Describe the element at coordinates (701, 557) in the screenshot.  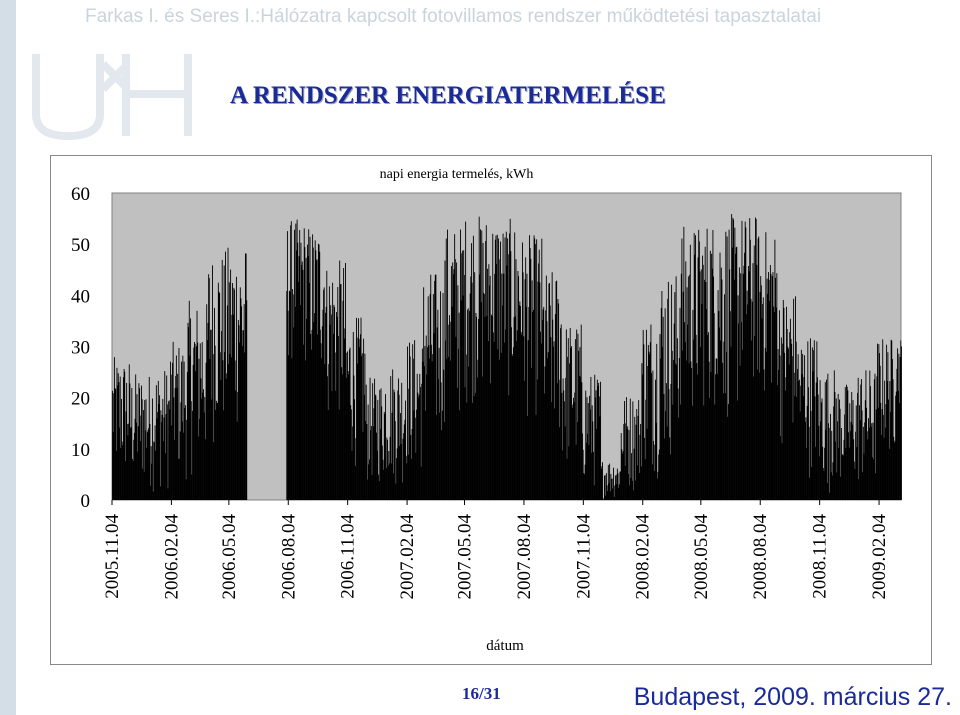
I see `x-tick-label: 2008.05.04` at that location.